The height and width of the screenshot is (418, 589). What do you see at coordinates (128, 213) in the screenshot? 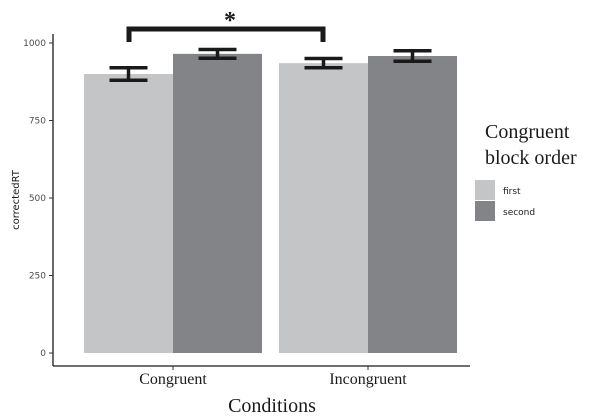
I see `bar-first-congruent` at bounding box center [128, 213].